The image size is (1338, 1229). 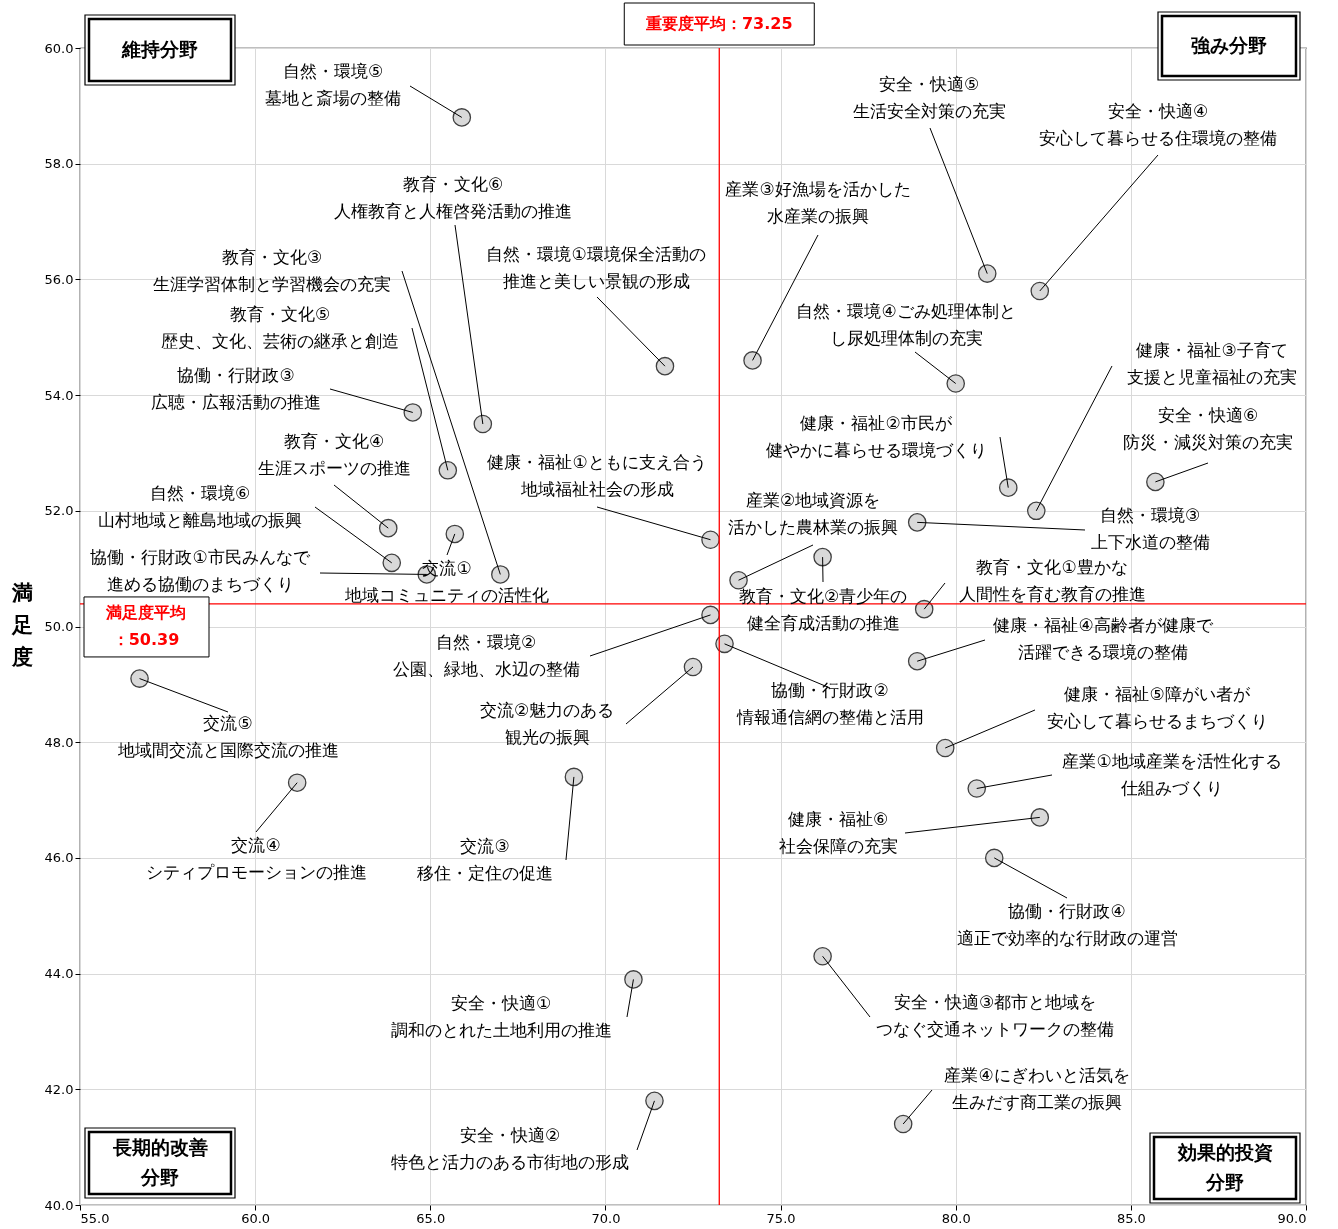 What do you see at coordinates (95, 1218) in the screenshot?
I see `x-tick-label: 55.0` at bounding box center [95, 1218].